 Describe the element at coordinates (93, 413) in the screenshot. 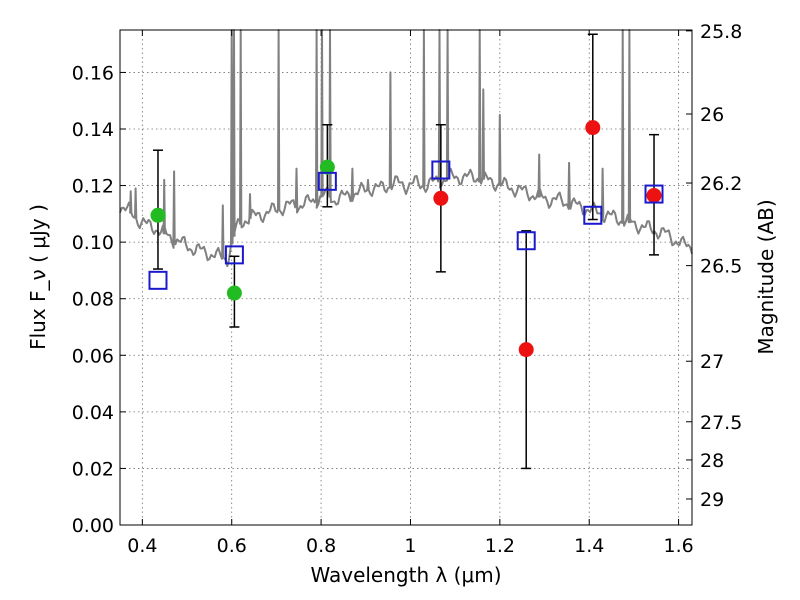

I see `y-tick-label: 0.04` at that location.